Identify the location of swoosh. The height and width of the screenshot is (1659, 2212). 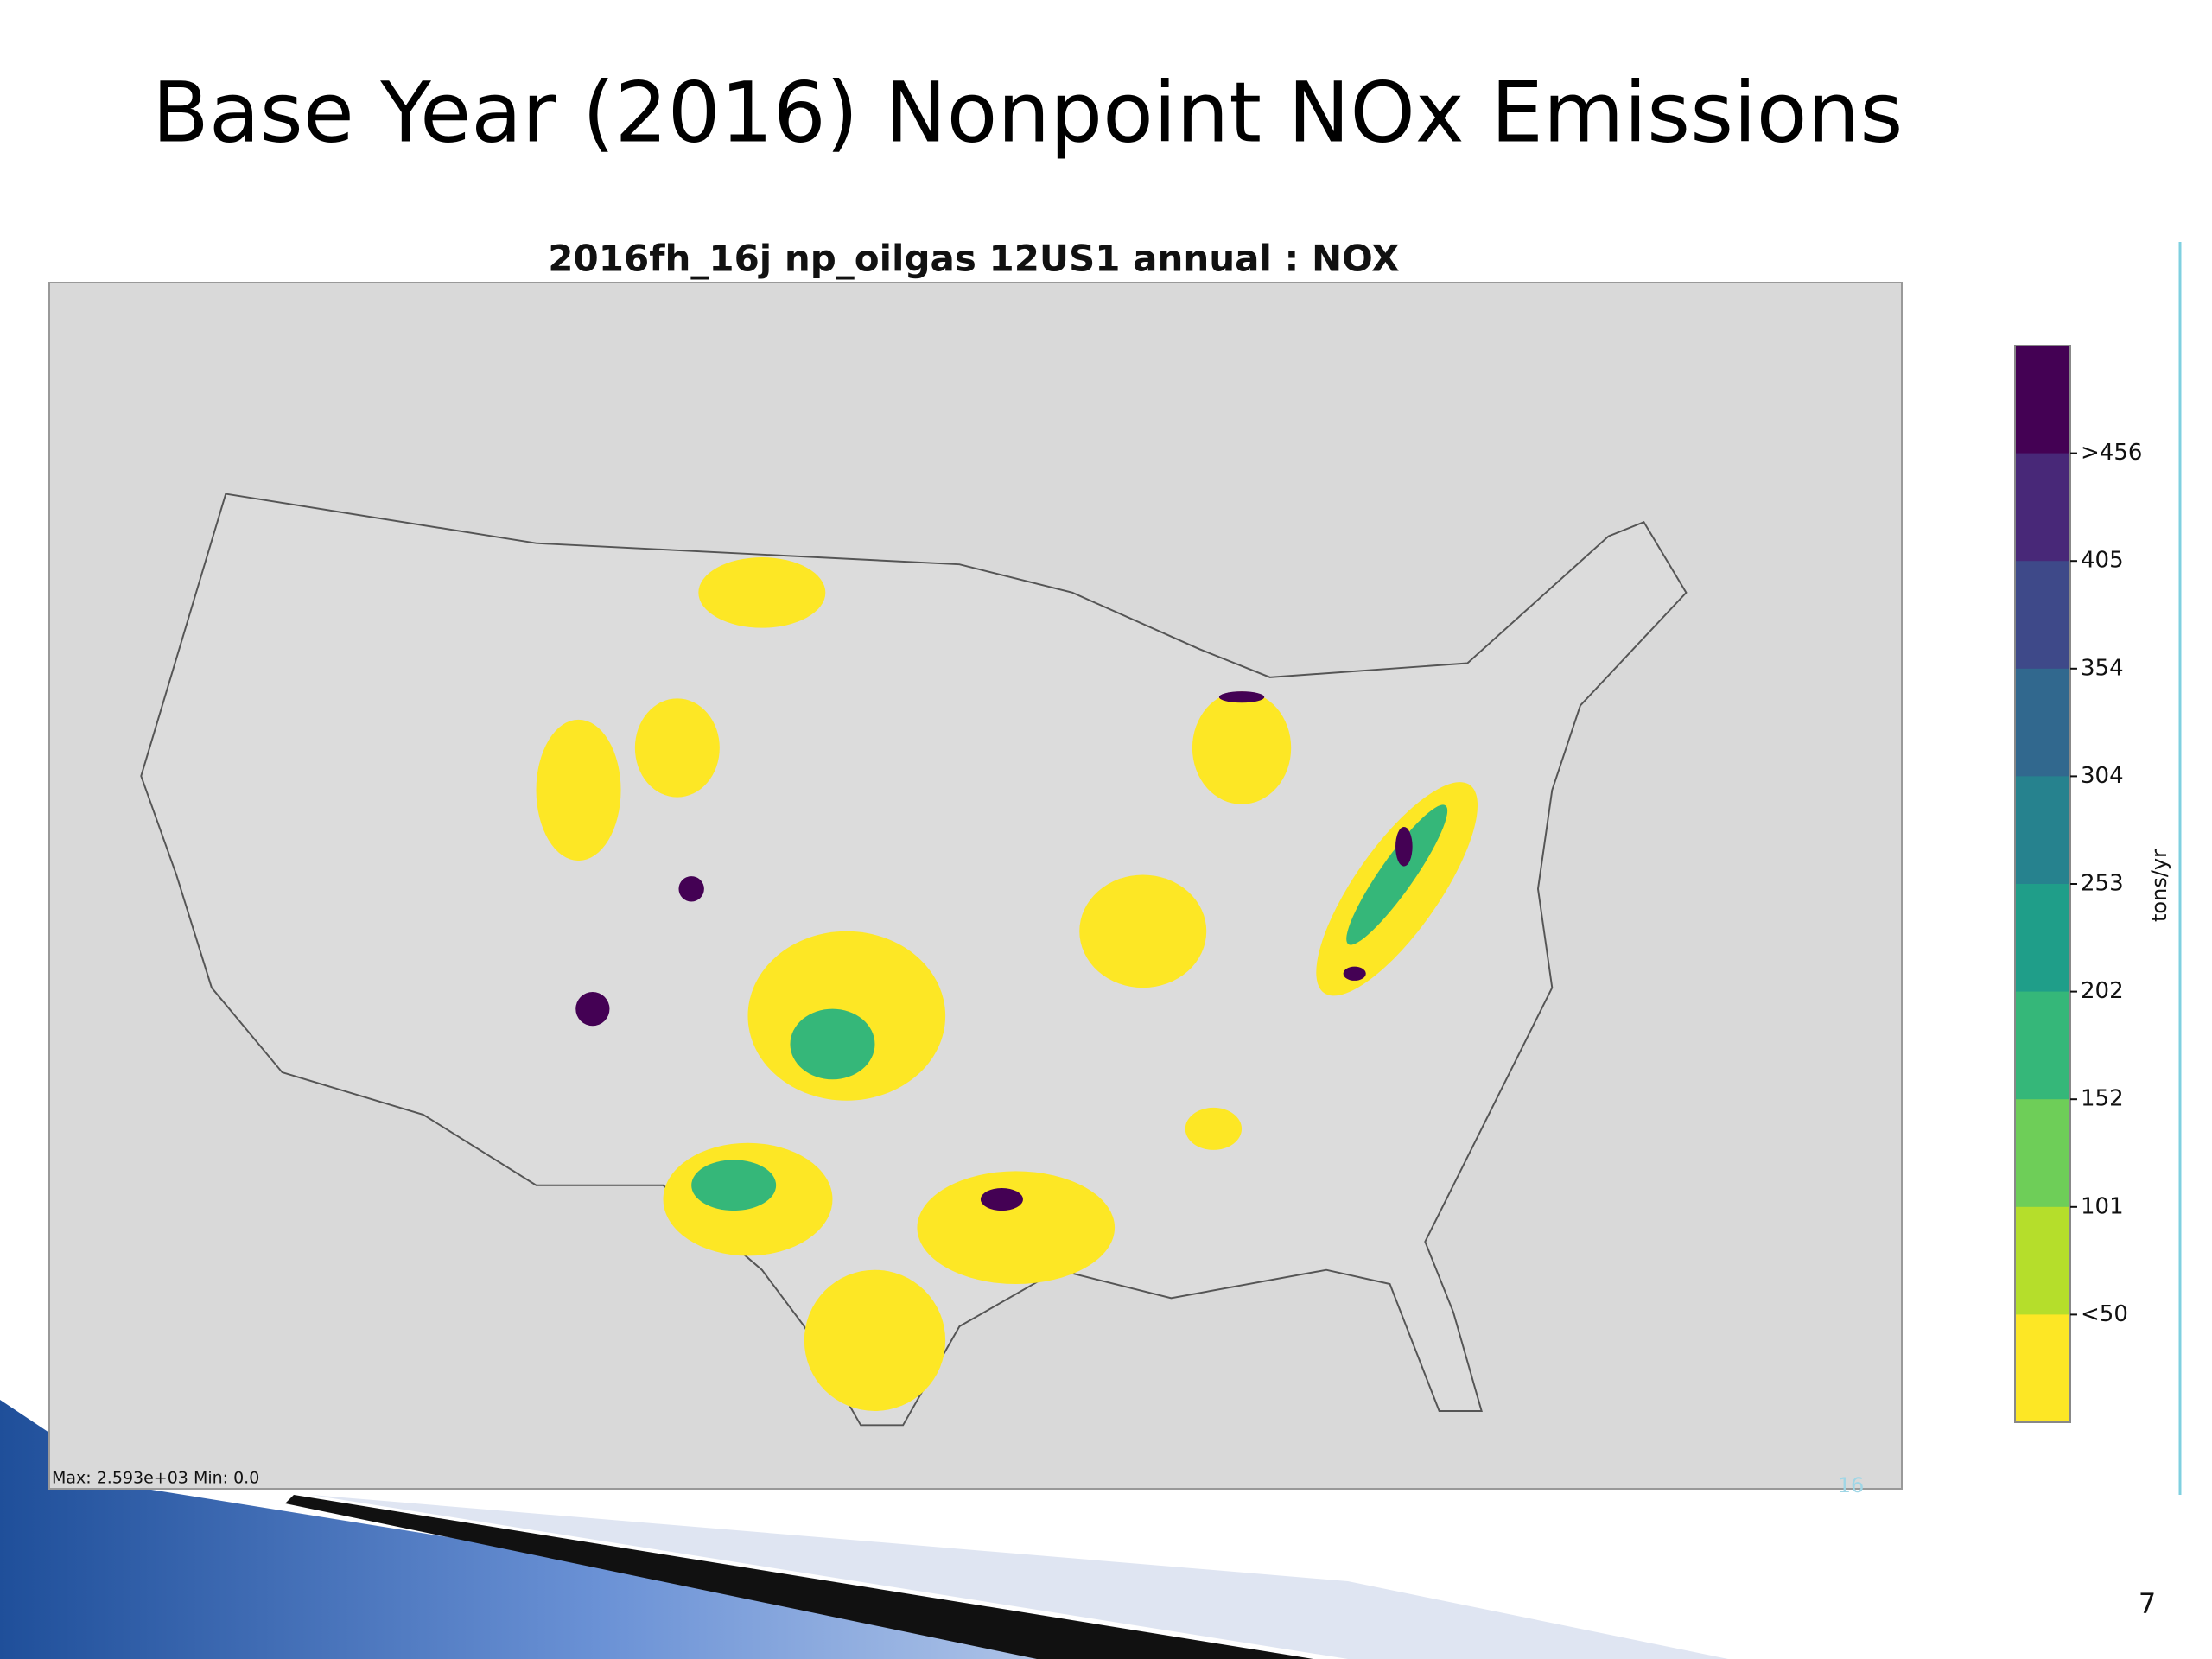
(605, 1529).